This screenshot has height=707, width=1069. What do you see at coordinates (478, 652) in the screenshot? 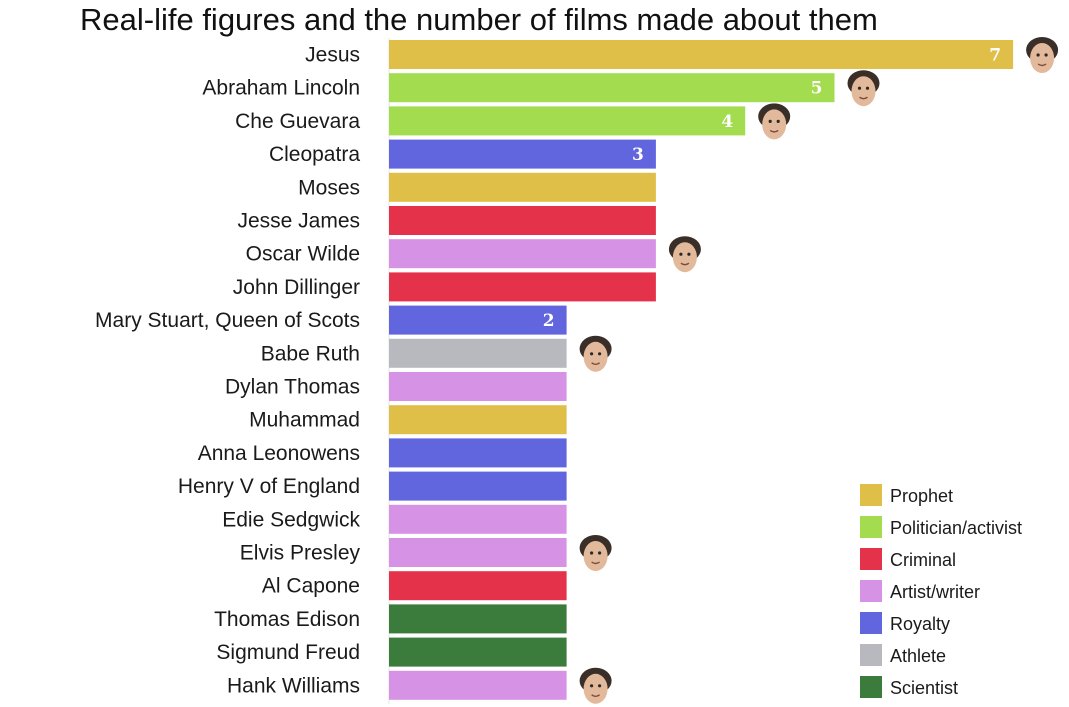
I see `bar-sigmund-freud` at bounding box center [478, 652].